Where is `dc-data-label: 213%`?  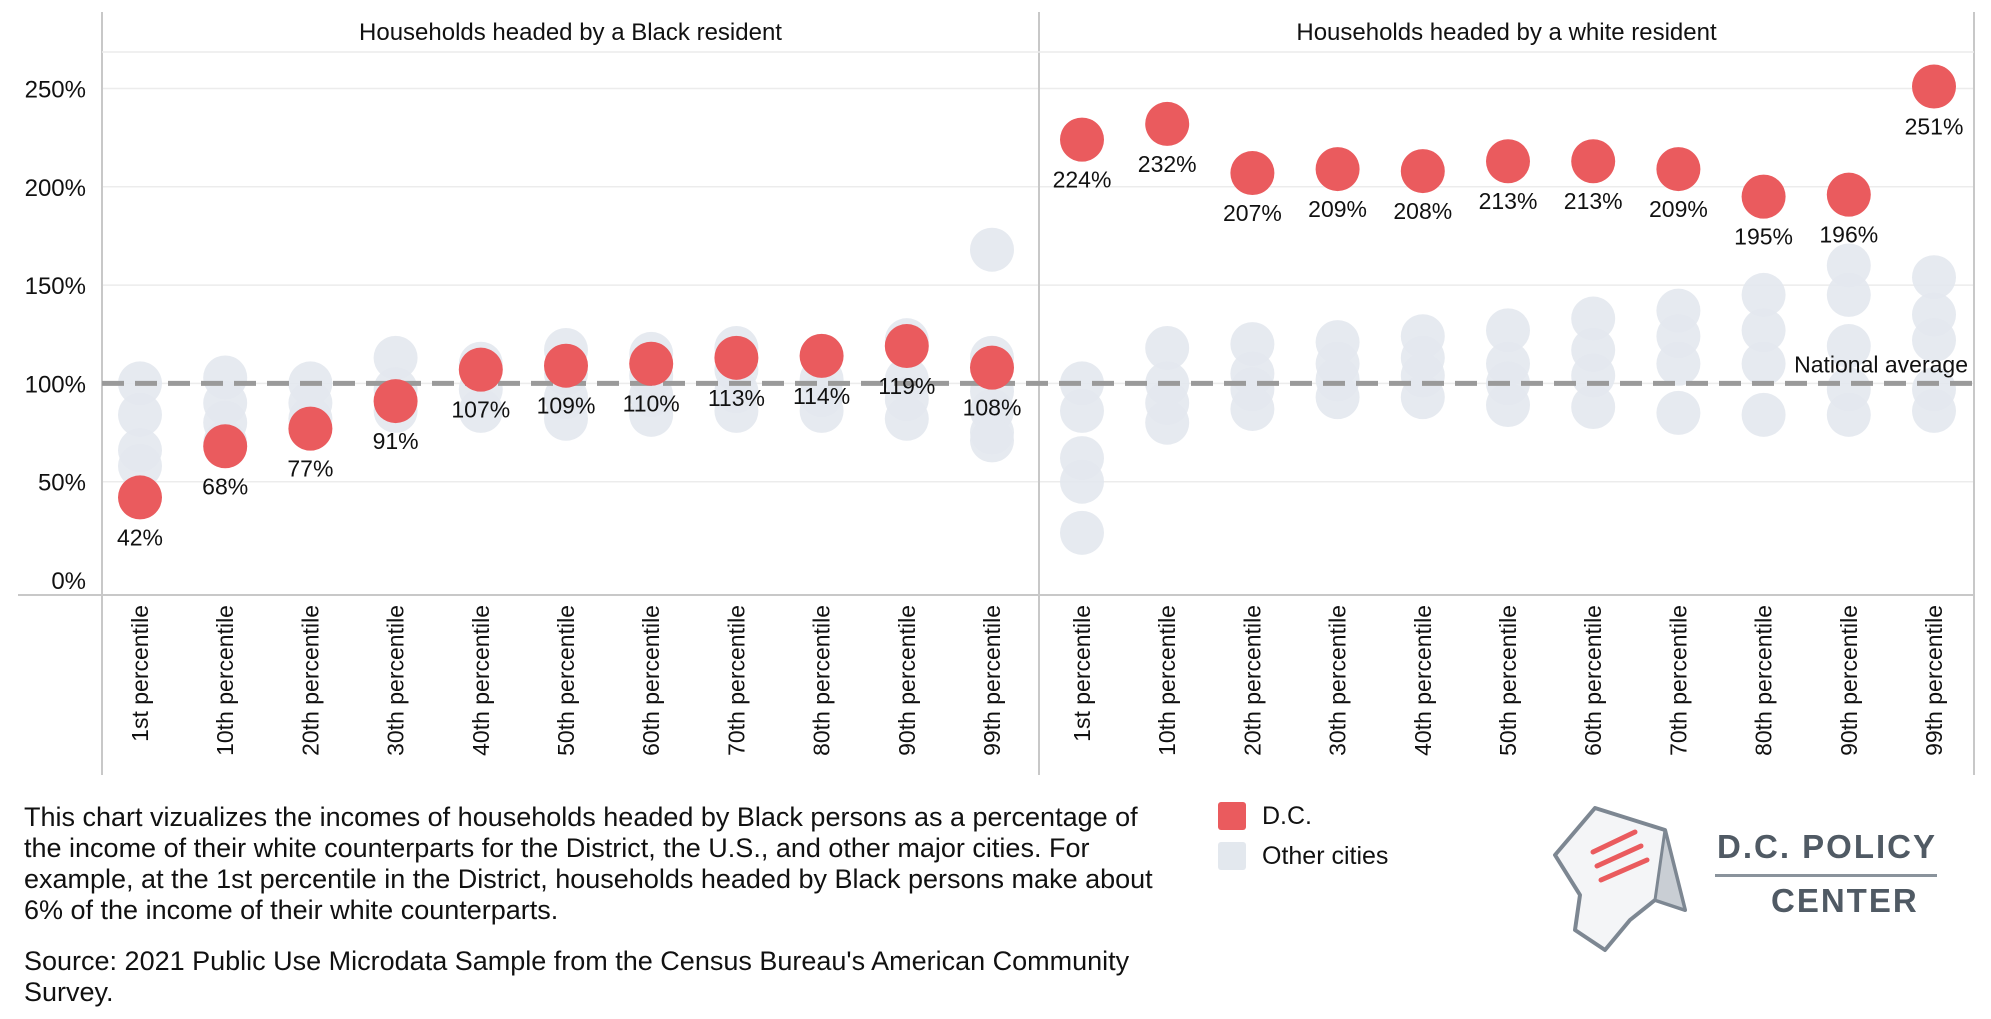
dc-data-label: 213% is located at coordinates (1508, 201).